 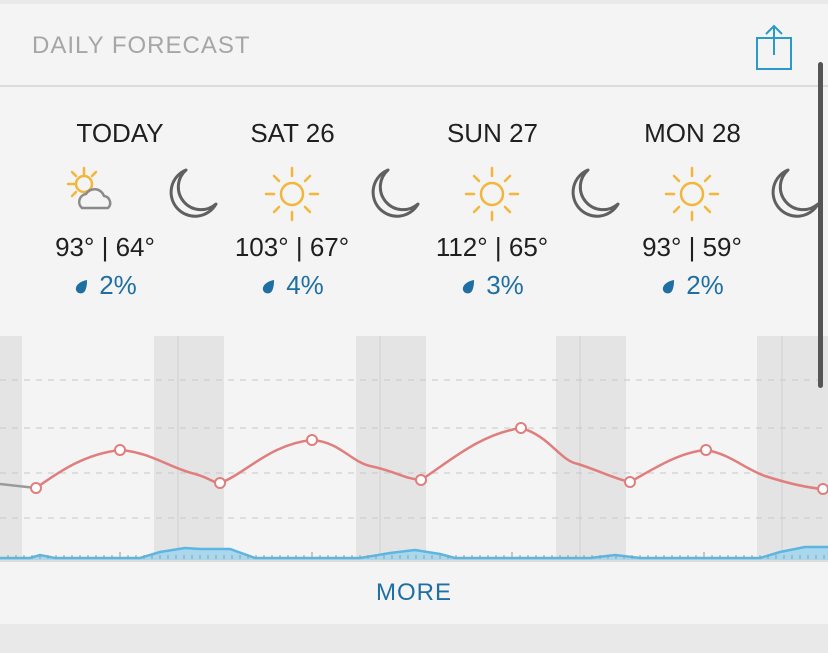 I want to click on precip-line, so click(x=414, y=552).